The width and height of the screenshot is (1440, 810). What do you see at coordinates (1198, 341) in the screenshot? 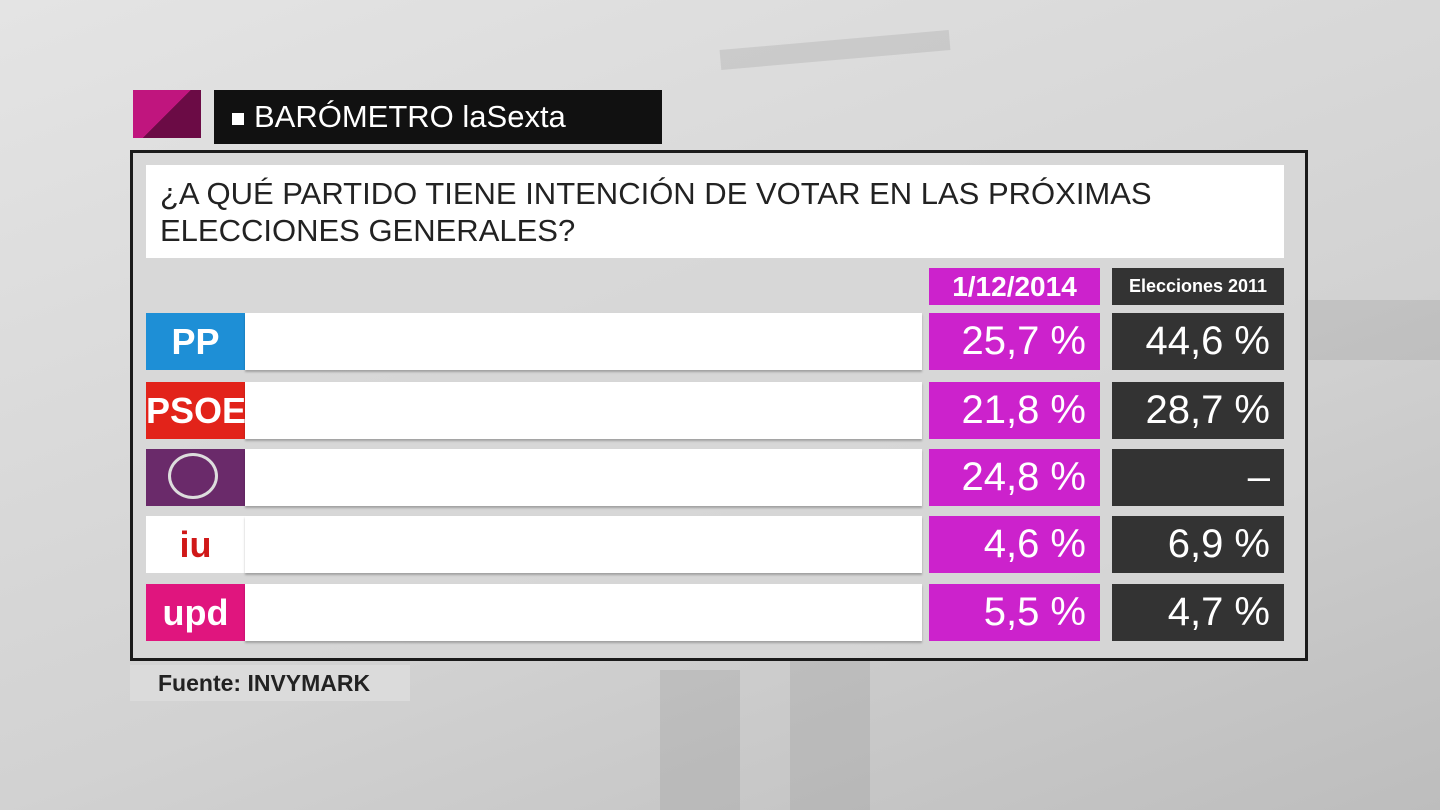
I see `result-2011: 44,6 %` at bounding box center [1198, 341].